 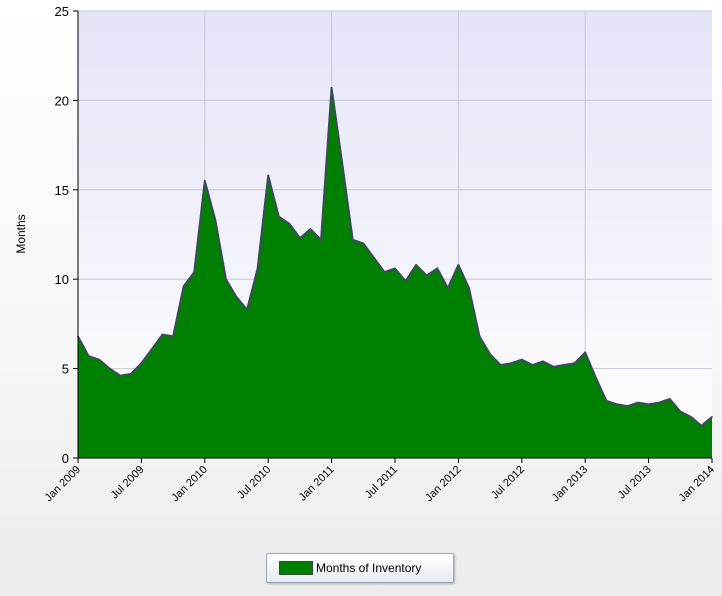 I want to click on y-tick-label: 15, so click(x=62, y=190).